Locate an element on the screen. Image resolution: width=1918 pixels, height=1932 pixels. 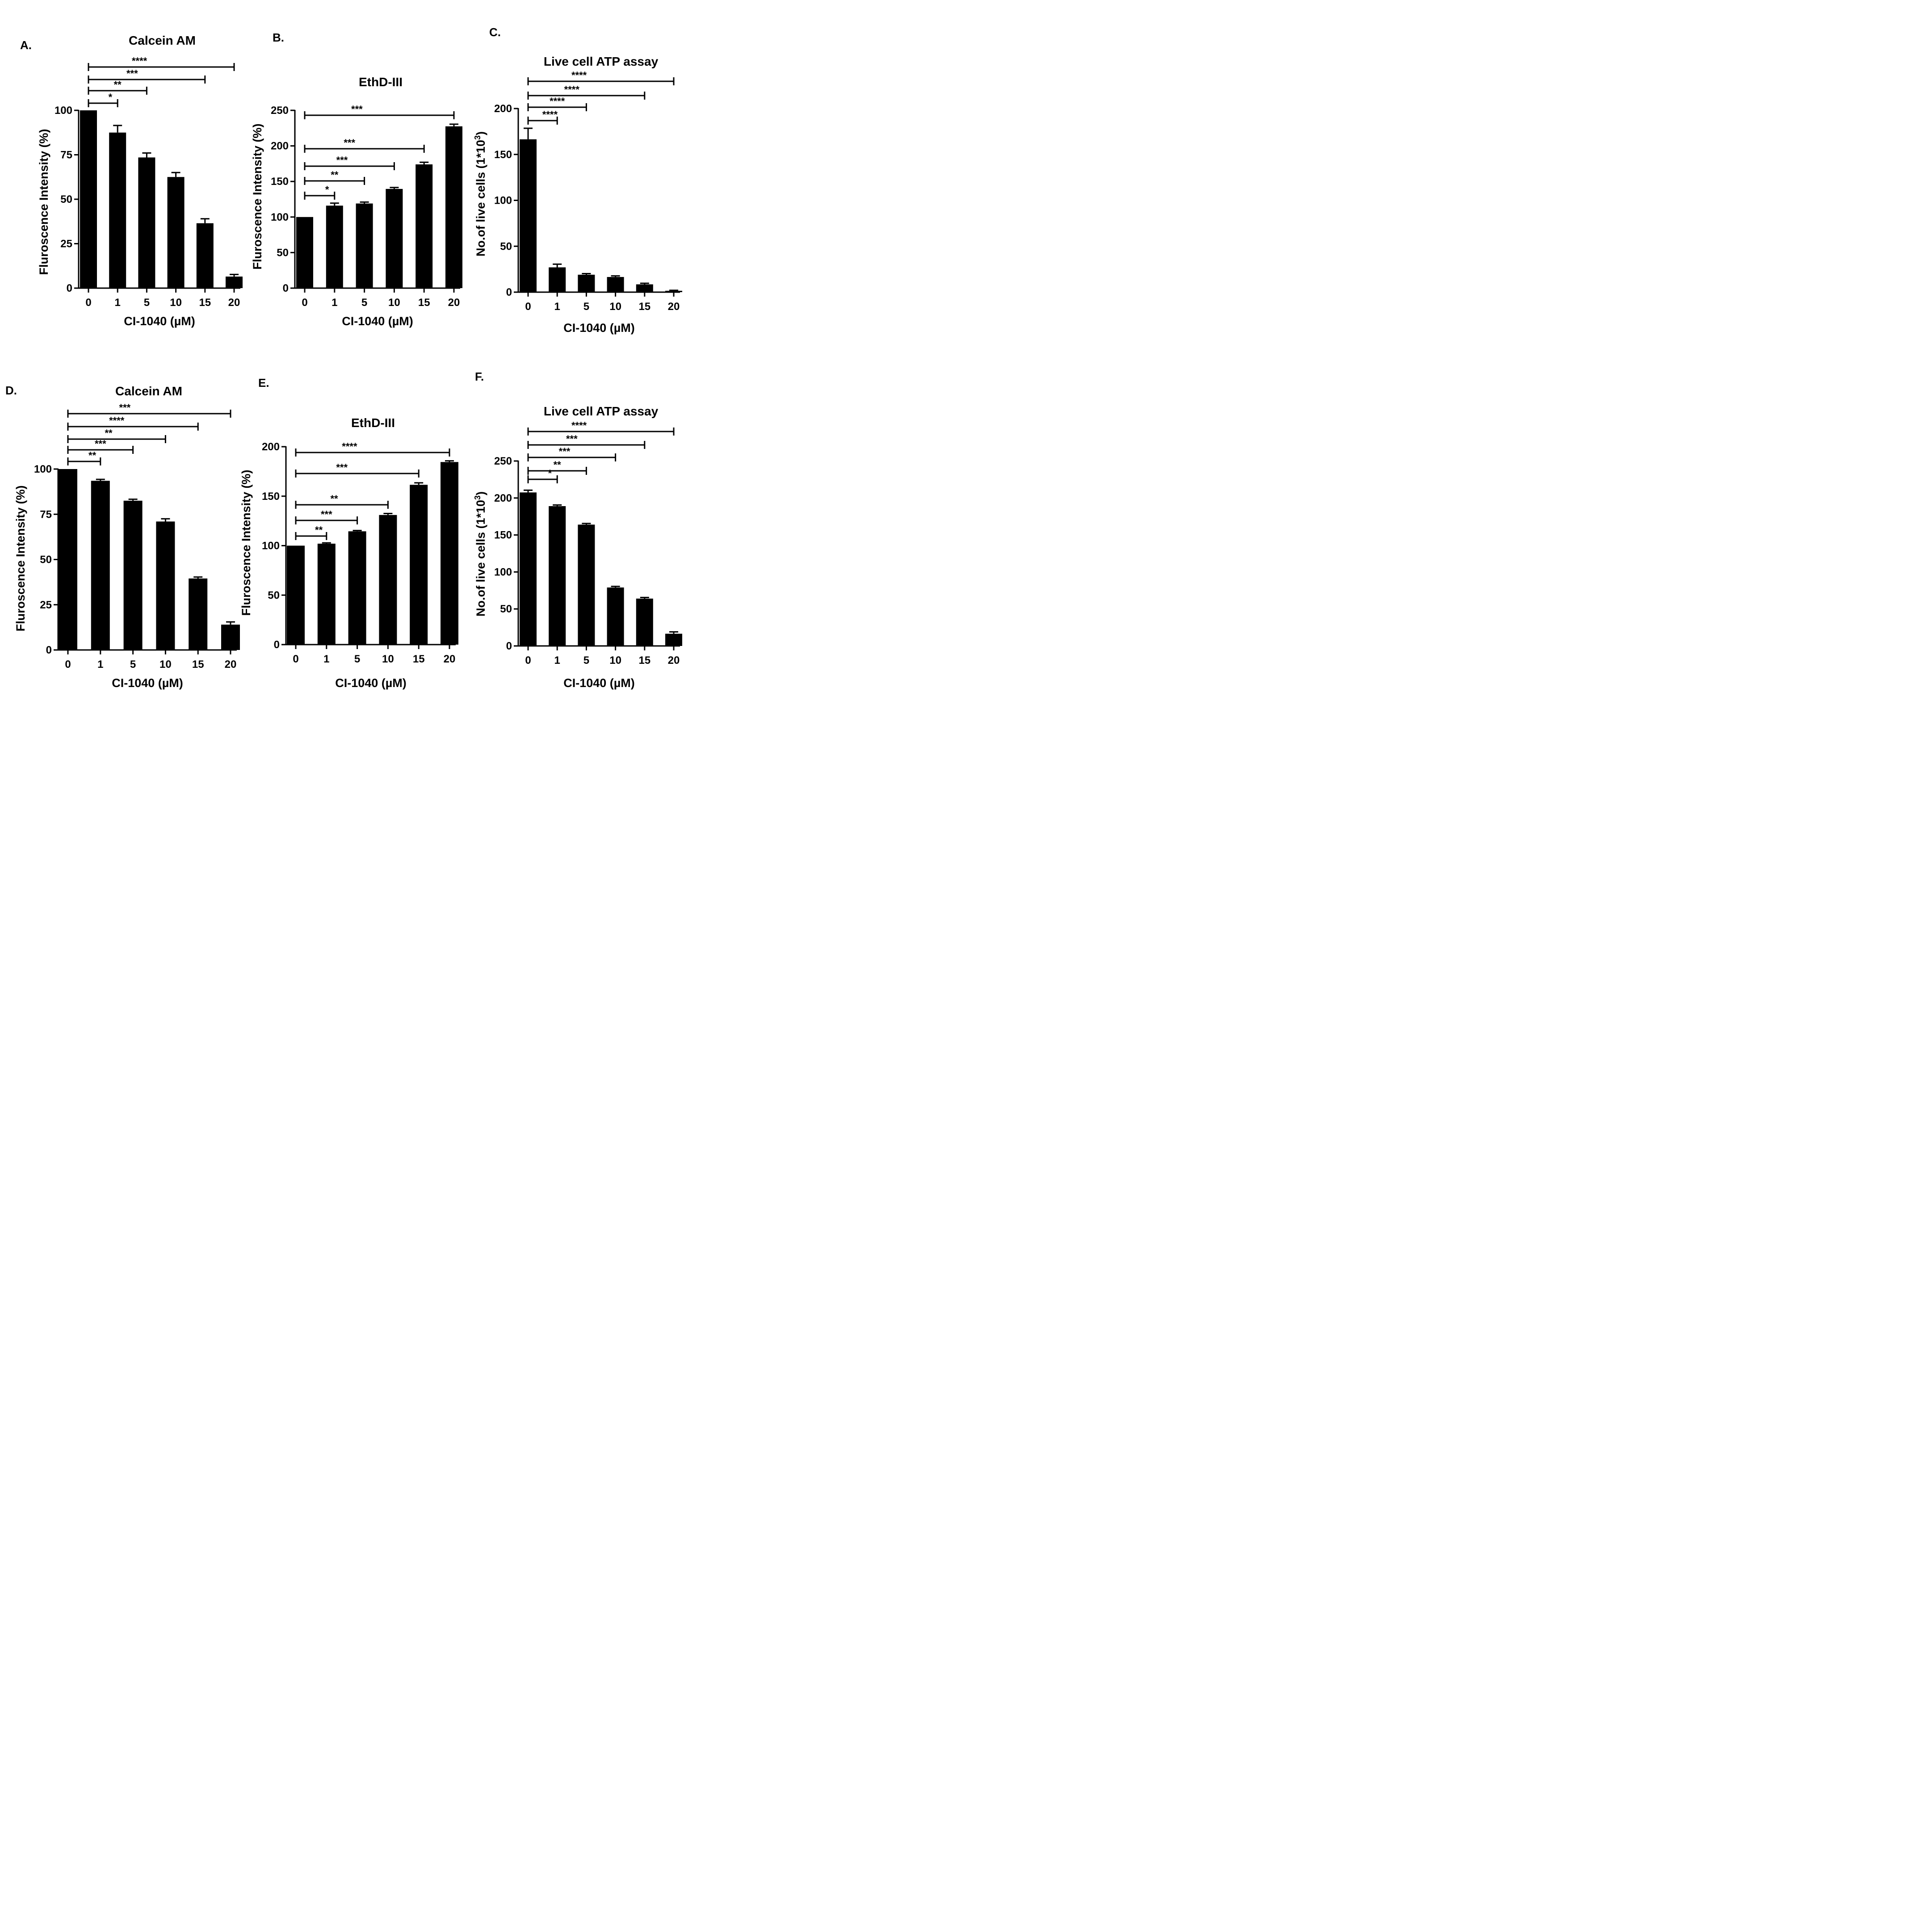
y-tick-label: 250 is located at coordinates (503, 461).